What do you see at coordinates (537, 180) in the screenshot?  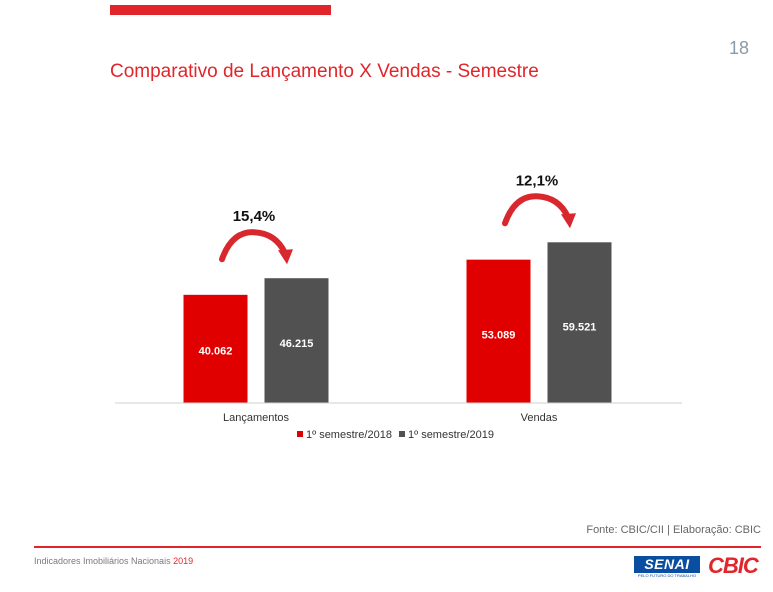 I see `growth-label: 12,1%` at bounding box center [537, 180].